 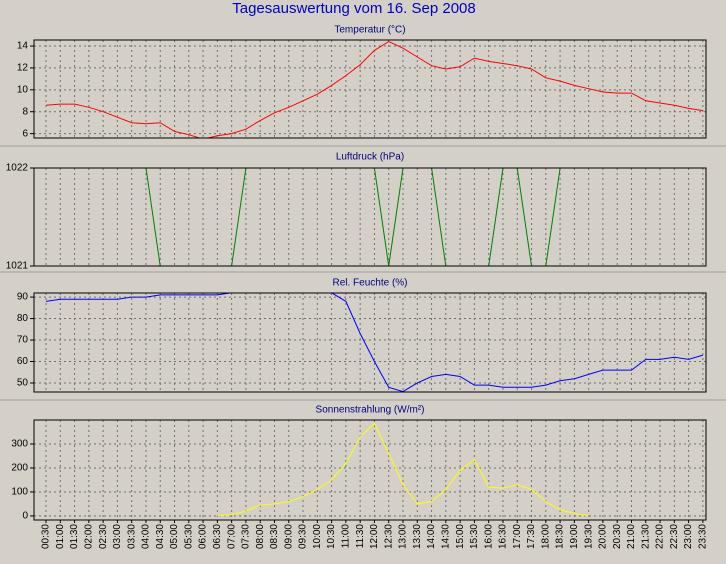 I want to click on x-tick-label: 09:30, so click(x=303, y=536).